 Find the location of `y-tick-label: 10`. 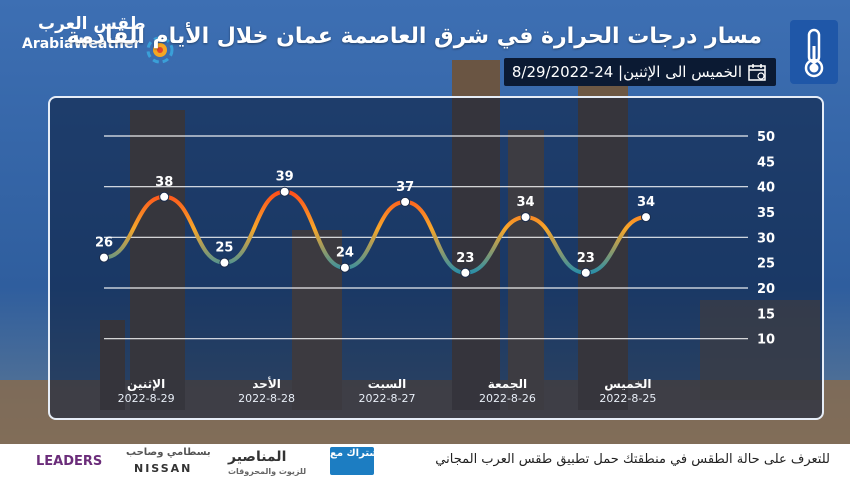

y-tick-label: 10 is located at coordinates (766, 340).